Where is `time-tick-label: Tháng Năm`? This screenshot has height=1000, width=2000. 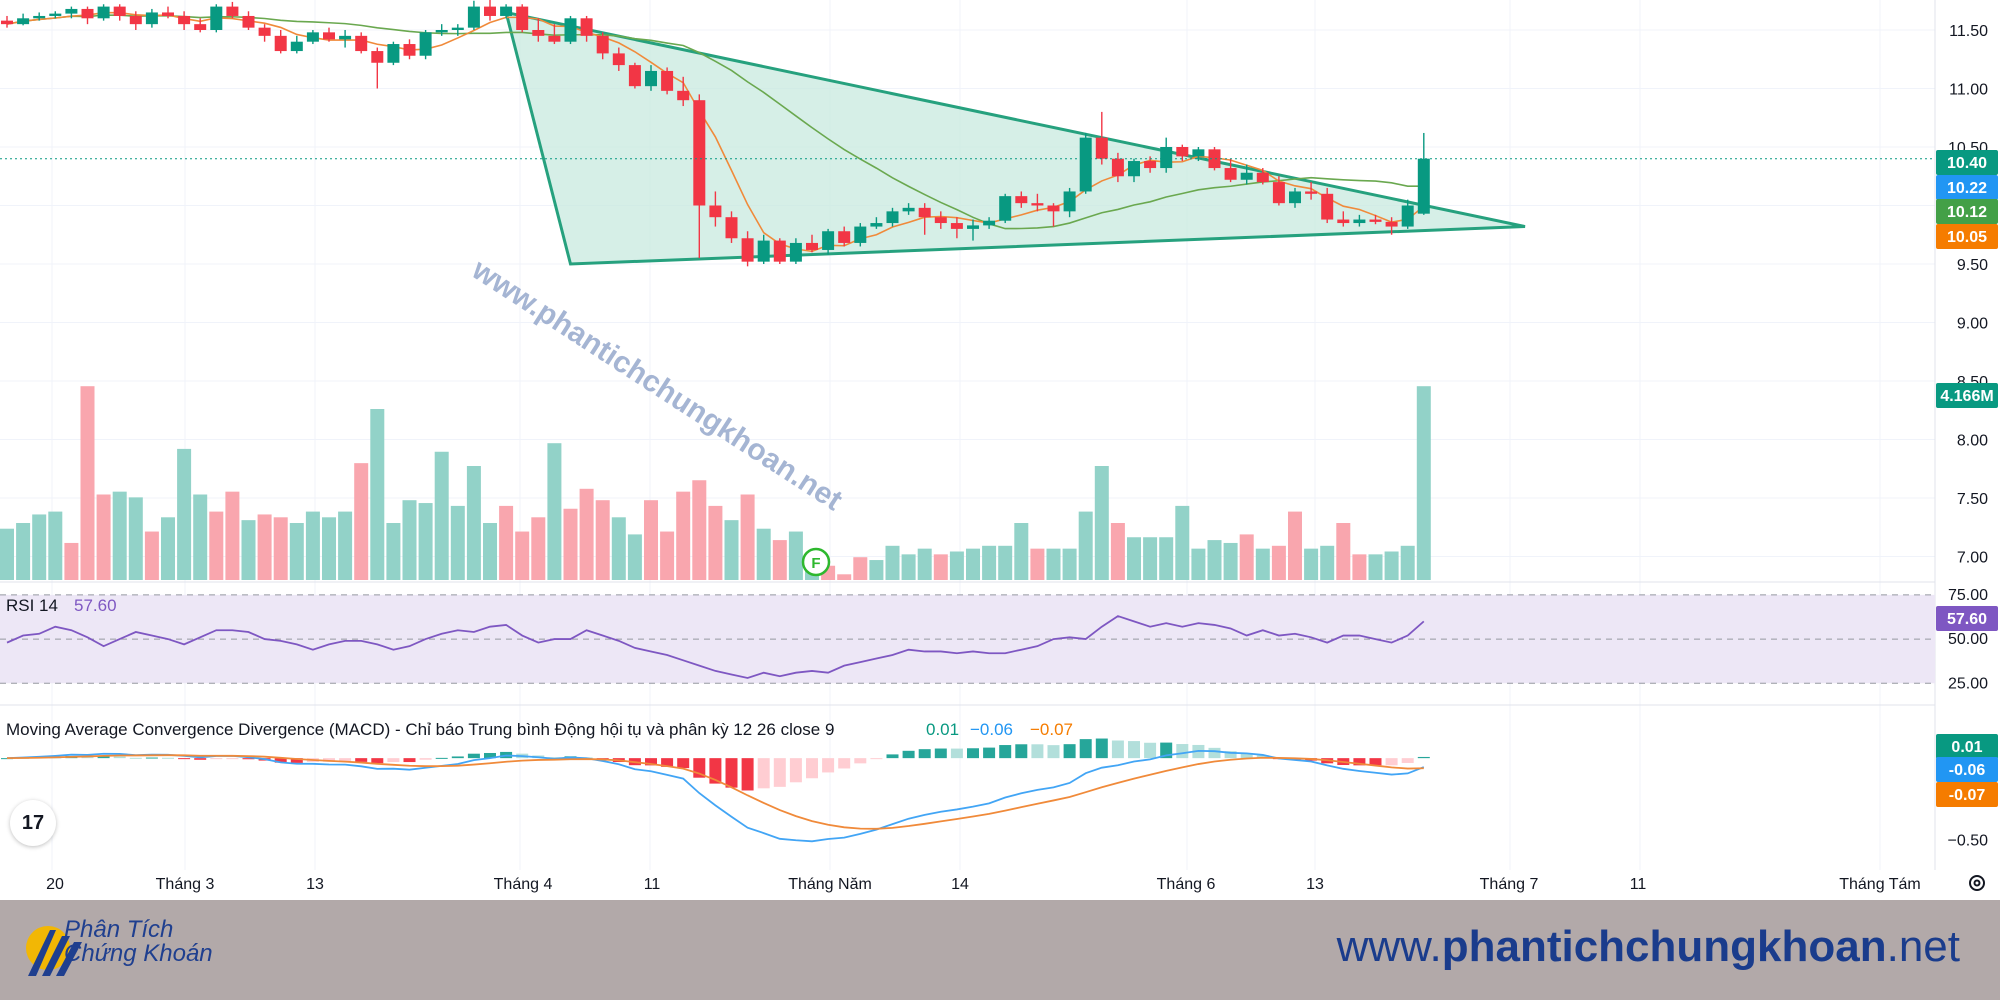 time-tick-label: Tháng Năm is located at coordinates (830, 884).